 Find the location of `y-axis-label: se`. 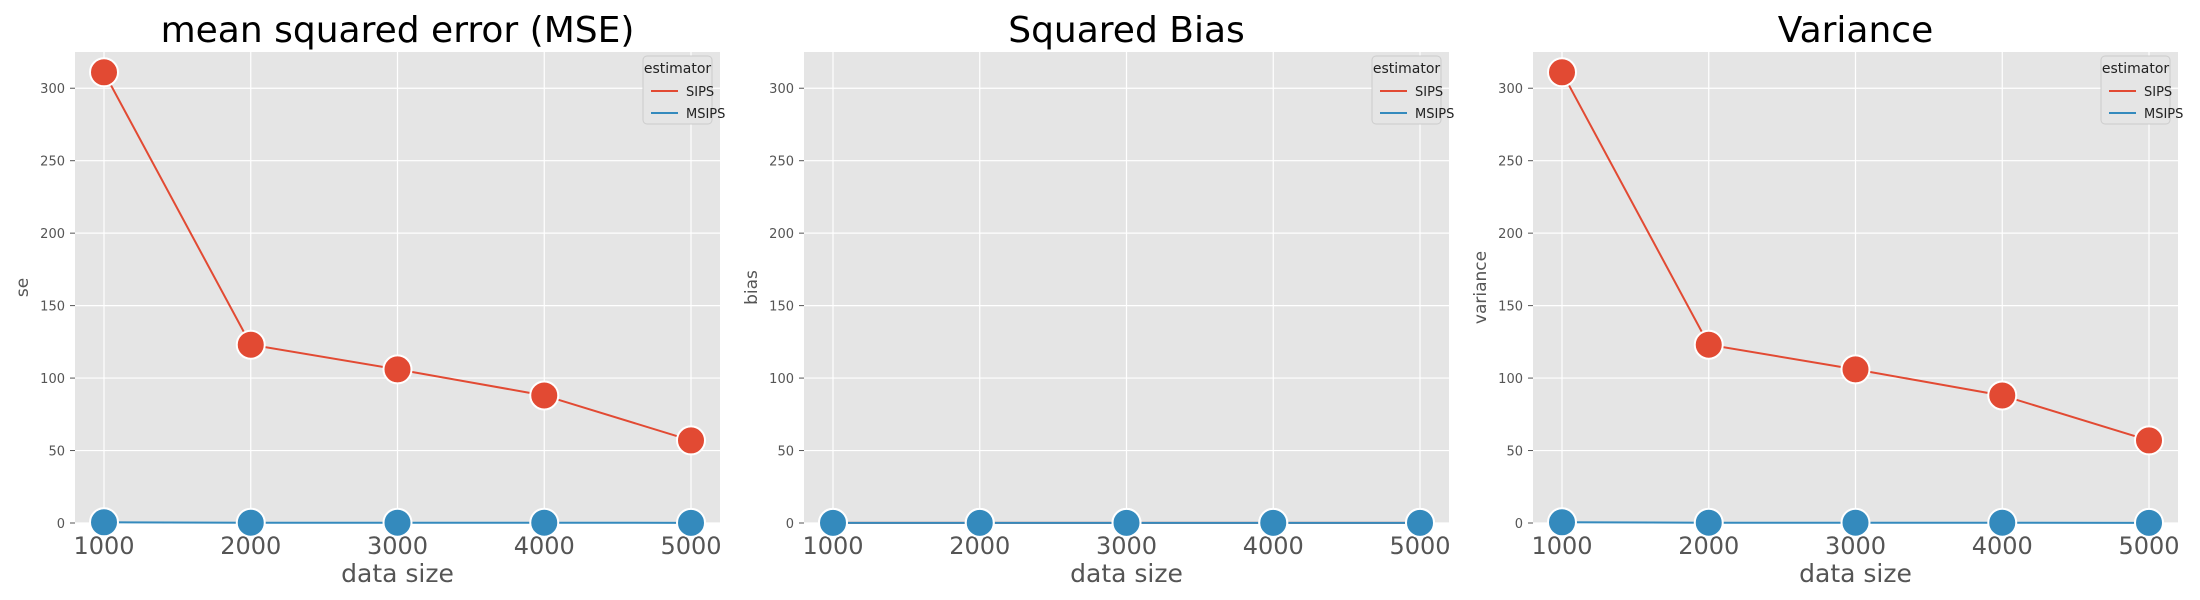

y-axis-label: se is located at coordinates (23, 287).